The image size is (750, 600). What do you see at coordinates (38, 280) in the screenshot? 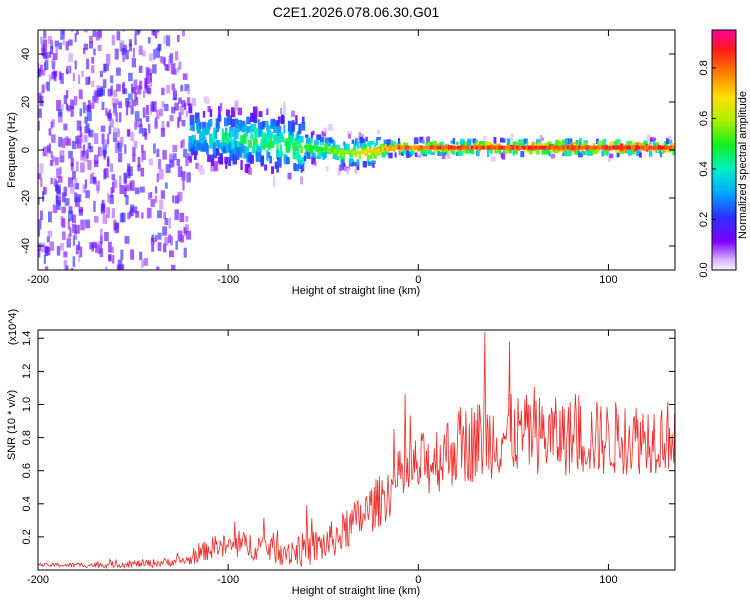
I see `x-tick-label: -200` at bounding box center [38, 280].